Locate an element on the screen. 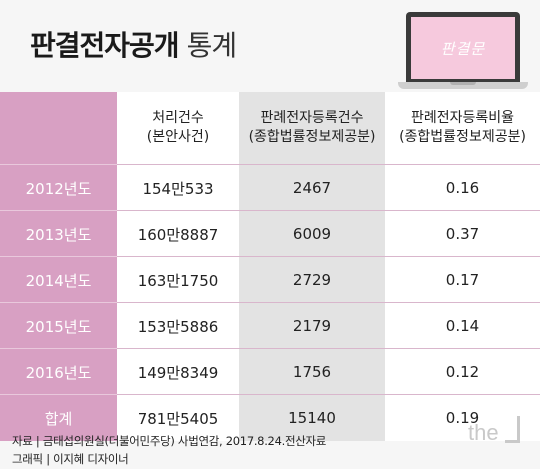 The height and width of the screenshot is (469, 540). table-row: 2013년도 160만8887 6009 0.37 is located at coordinates (270, 233).